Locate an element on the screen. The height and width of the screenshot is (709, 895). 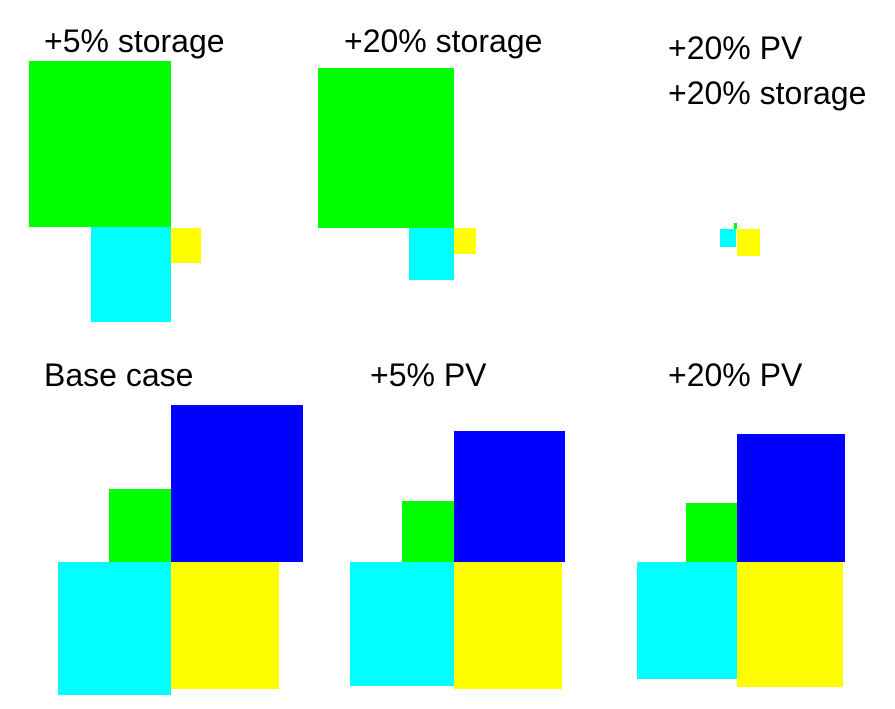
panel-title: +5% PV is located at coordinates (428, 375).